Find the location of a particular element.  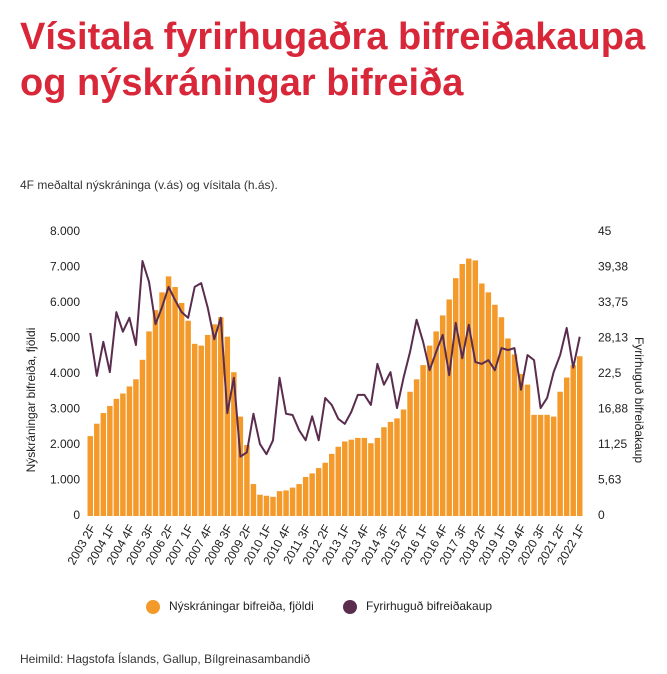

y-tick-label: 3.000 is located at coordinates (65, 409).